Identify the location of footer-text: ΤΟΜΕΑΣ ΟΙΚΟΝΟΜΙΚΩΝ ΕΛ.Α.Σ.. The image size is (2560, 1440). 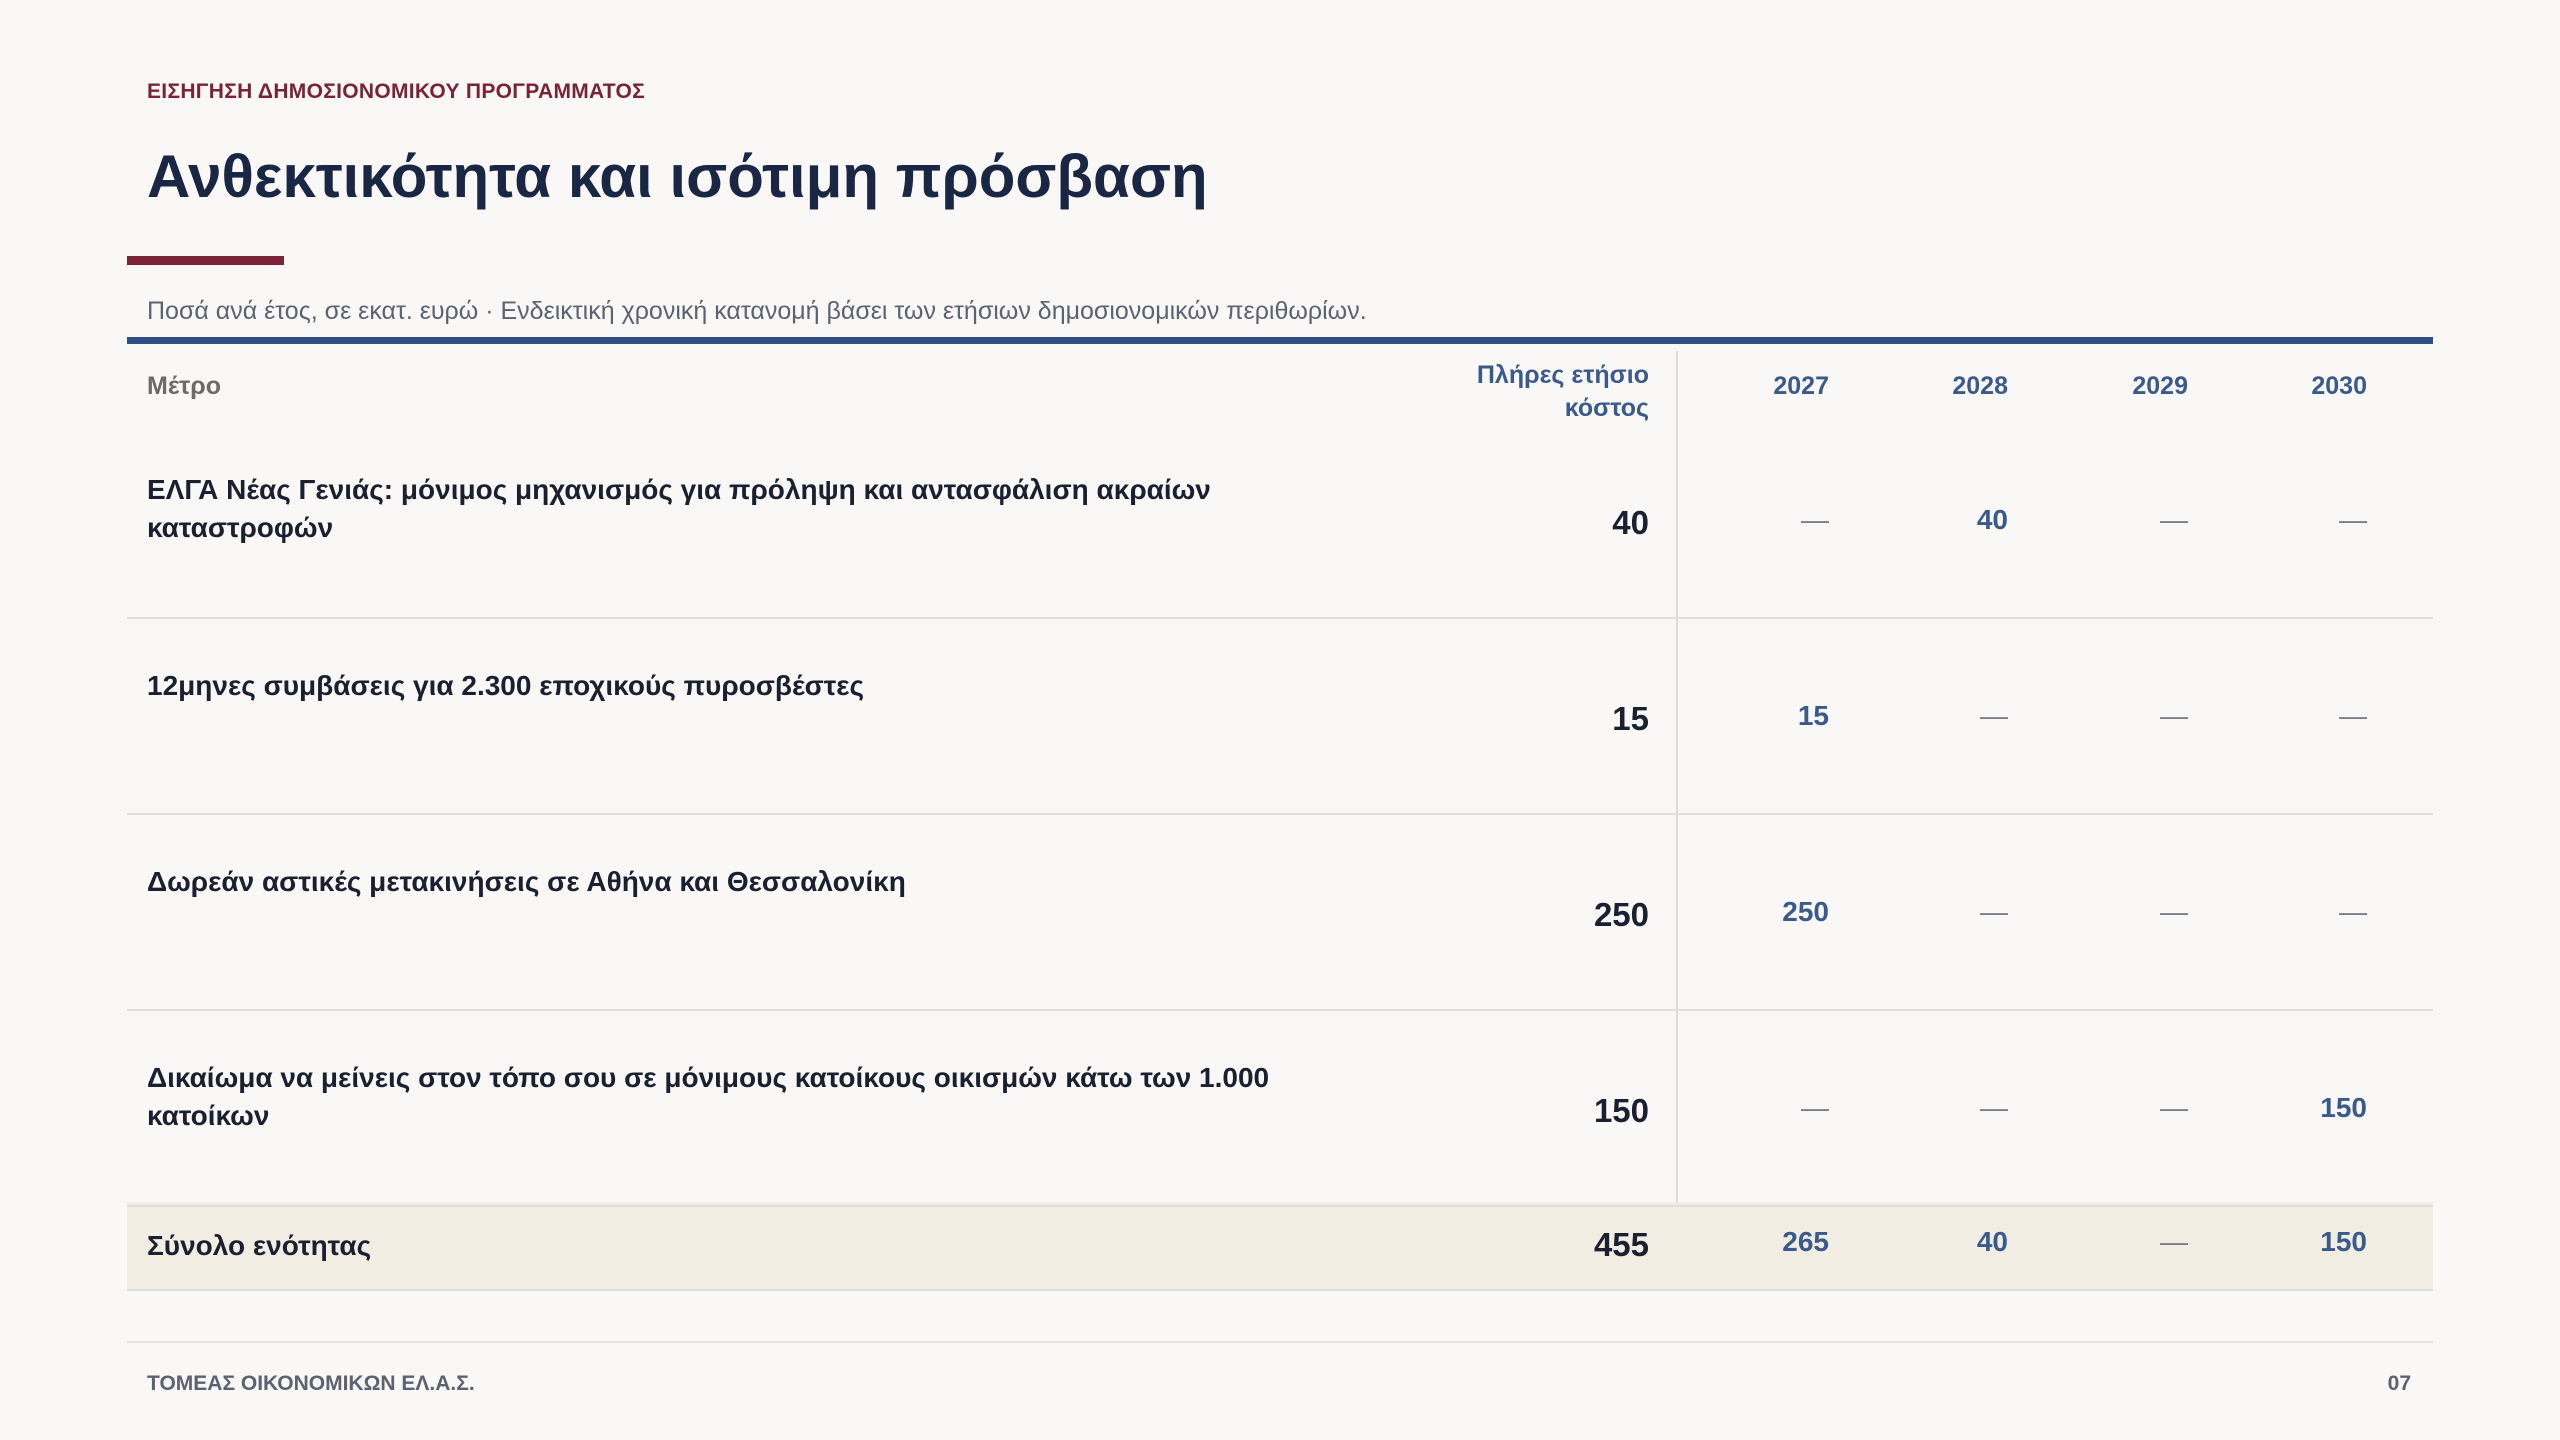
(311, 1383).